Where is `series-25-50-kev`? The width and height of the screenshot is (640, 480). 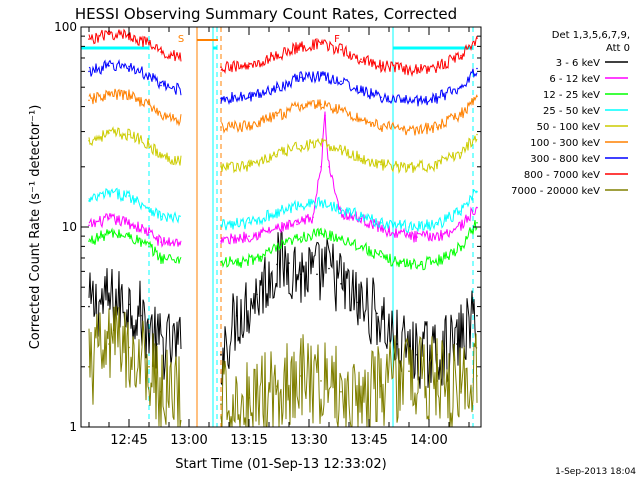 series-25-50-kev is located at coordinates (283, 210).